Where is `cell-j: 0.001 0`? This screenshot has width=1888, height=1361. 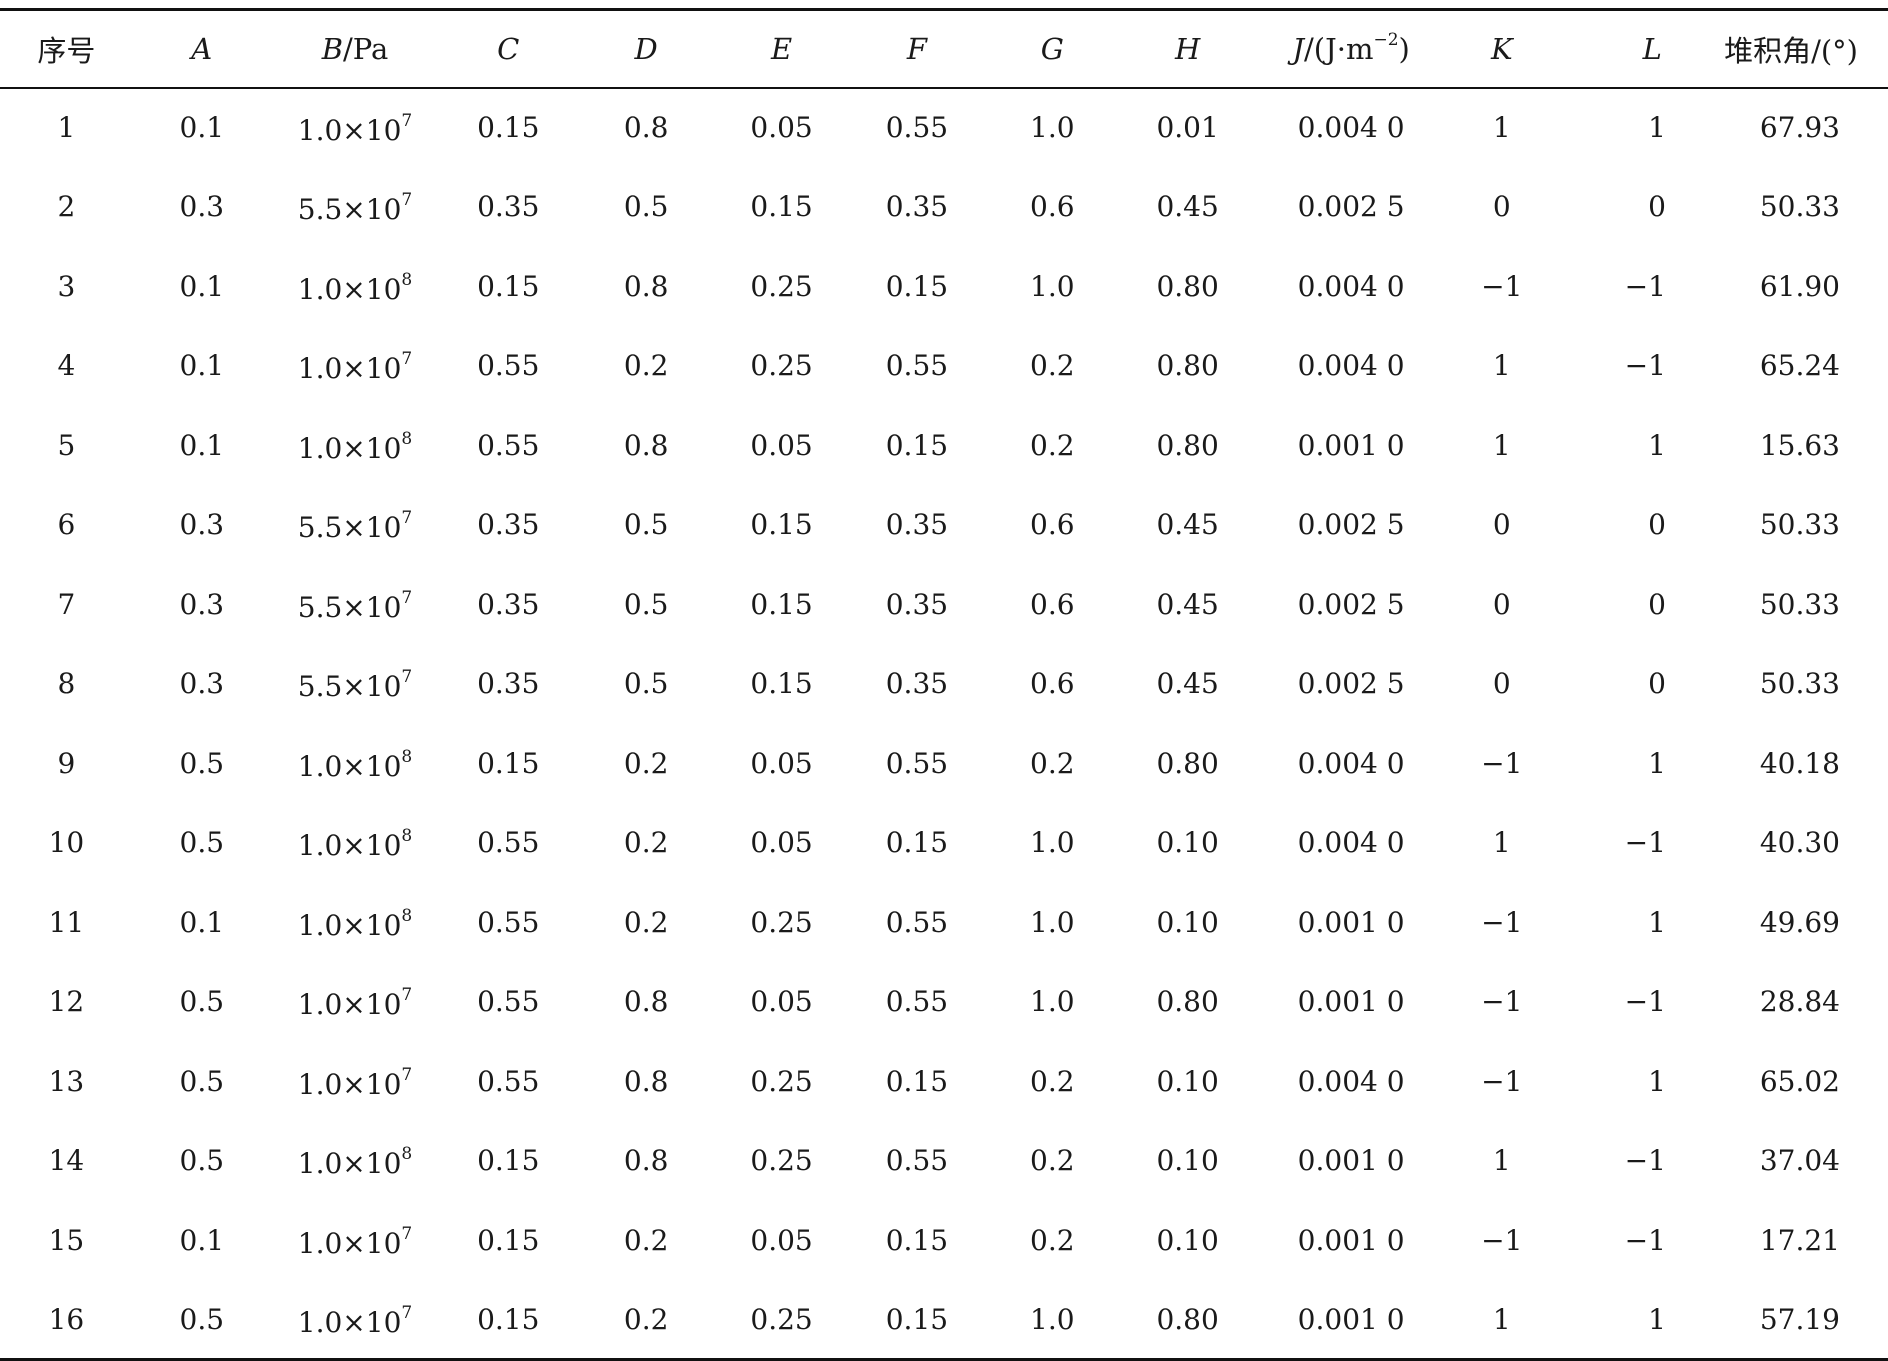
cell-j: 0.001 0 is located at coordinates (1351, 445).